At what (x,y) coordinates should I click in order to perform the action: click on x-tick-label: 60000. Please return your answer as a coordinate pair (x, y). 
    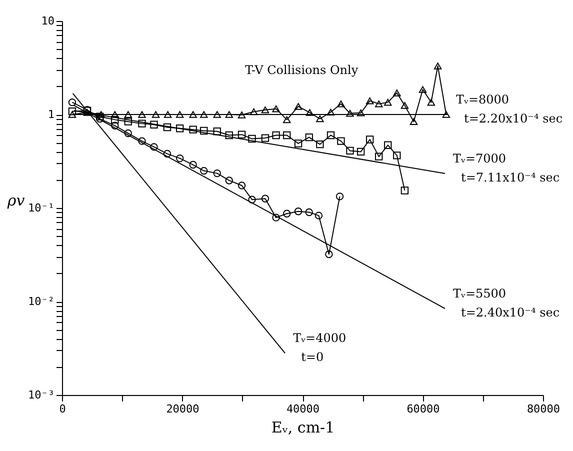
    Looking at the image, I should click on (423, 409).